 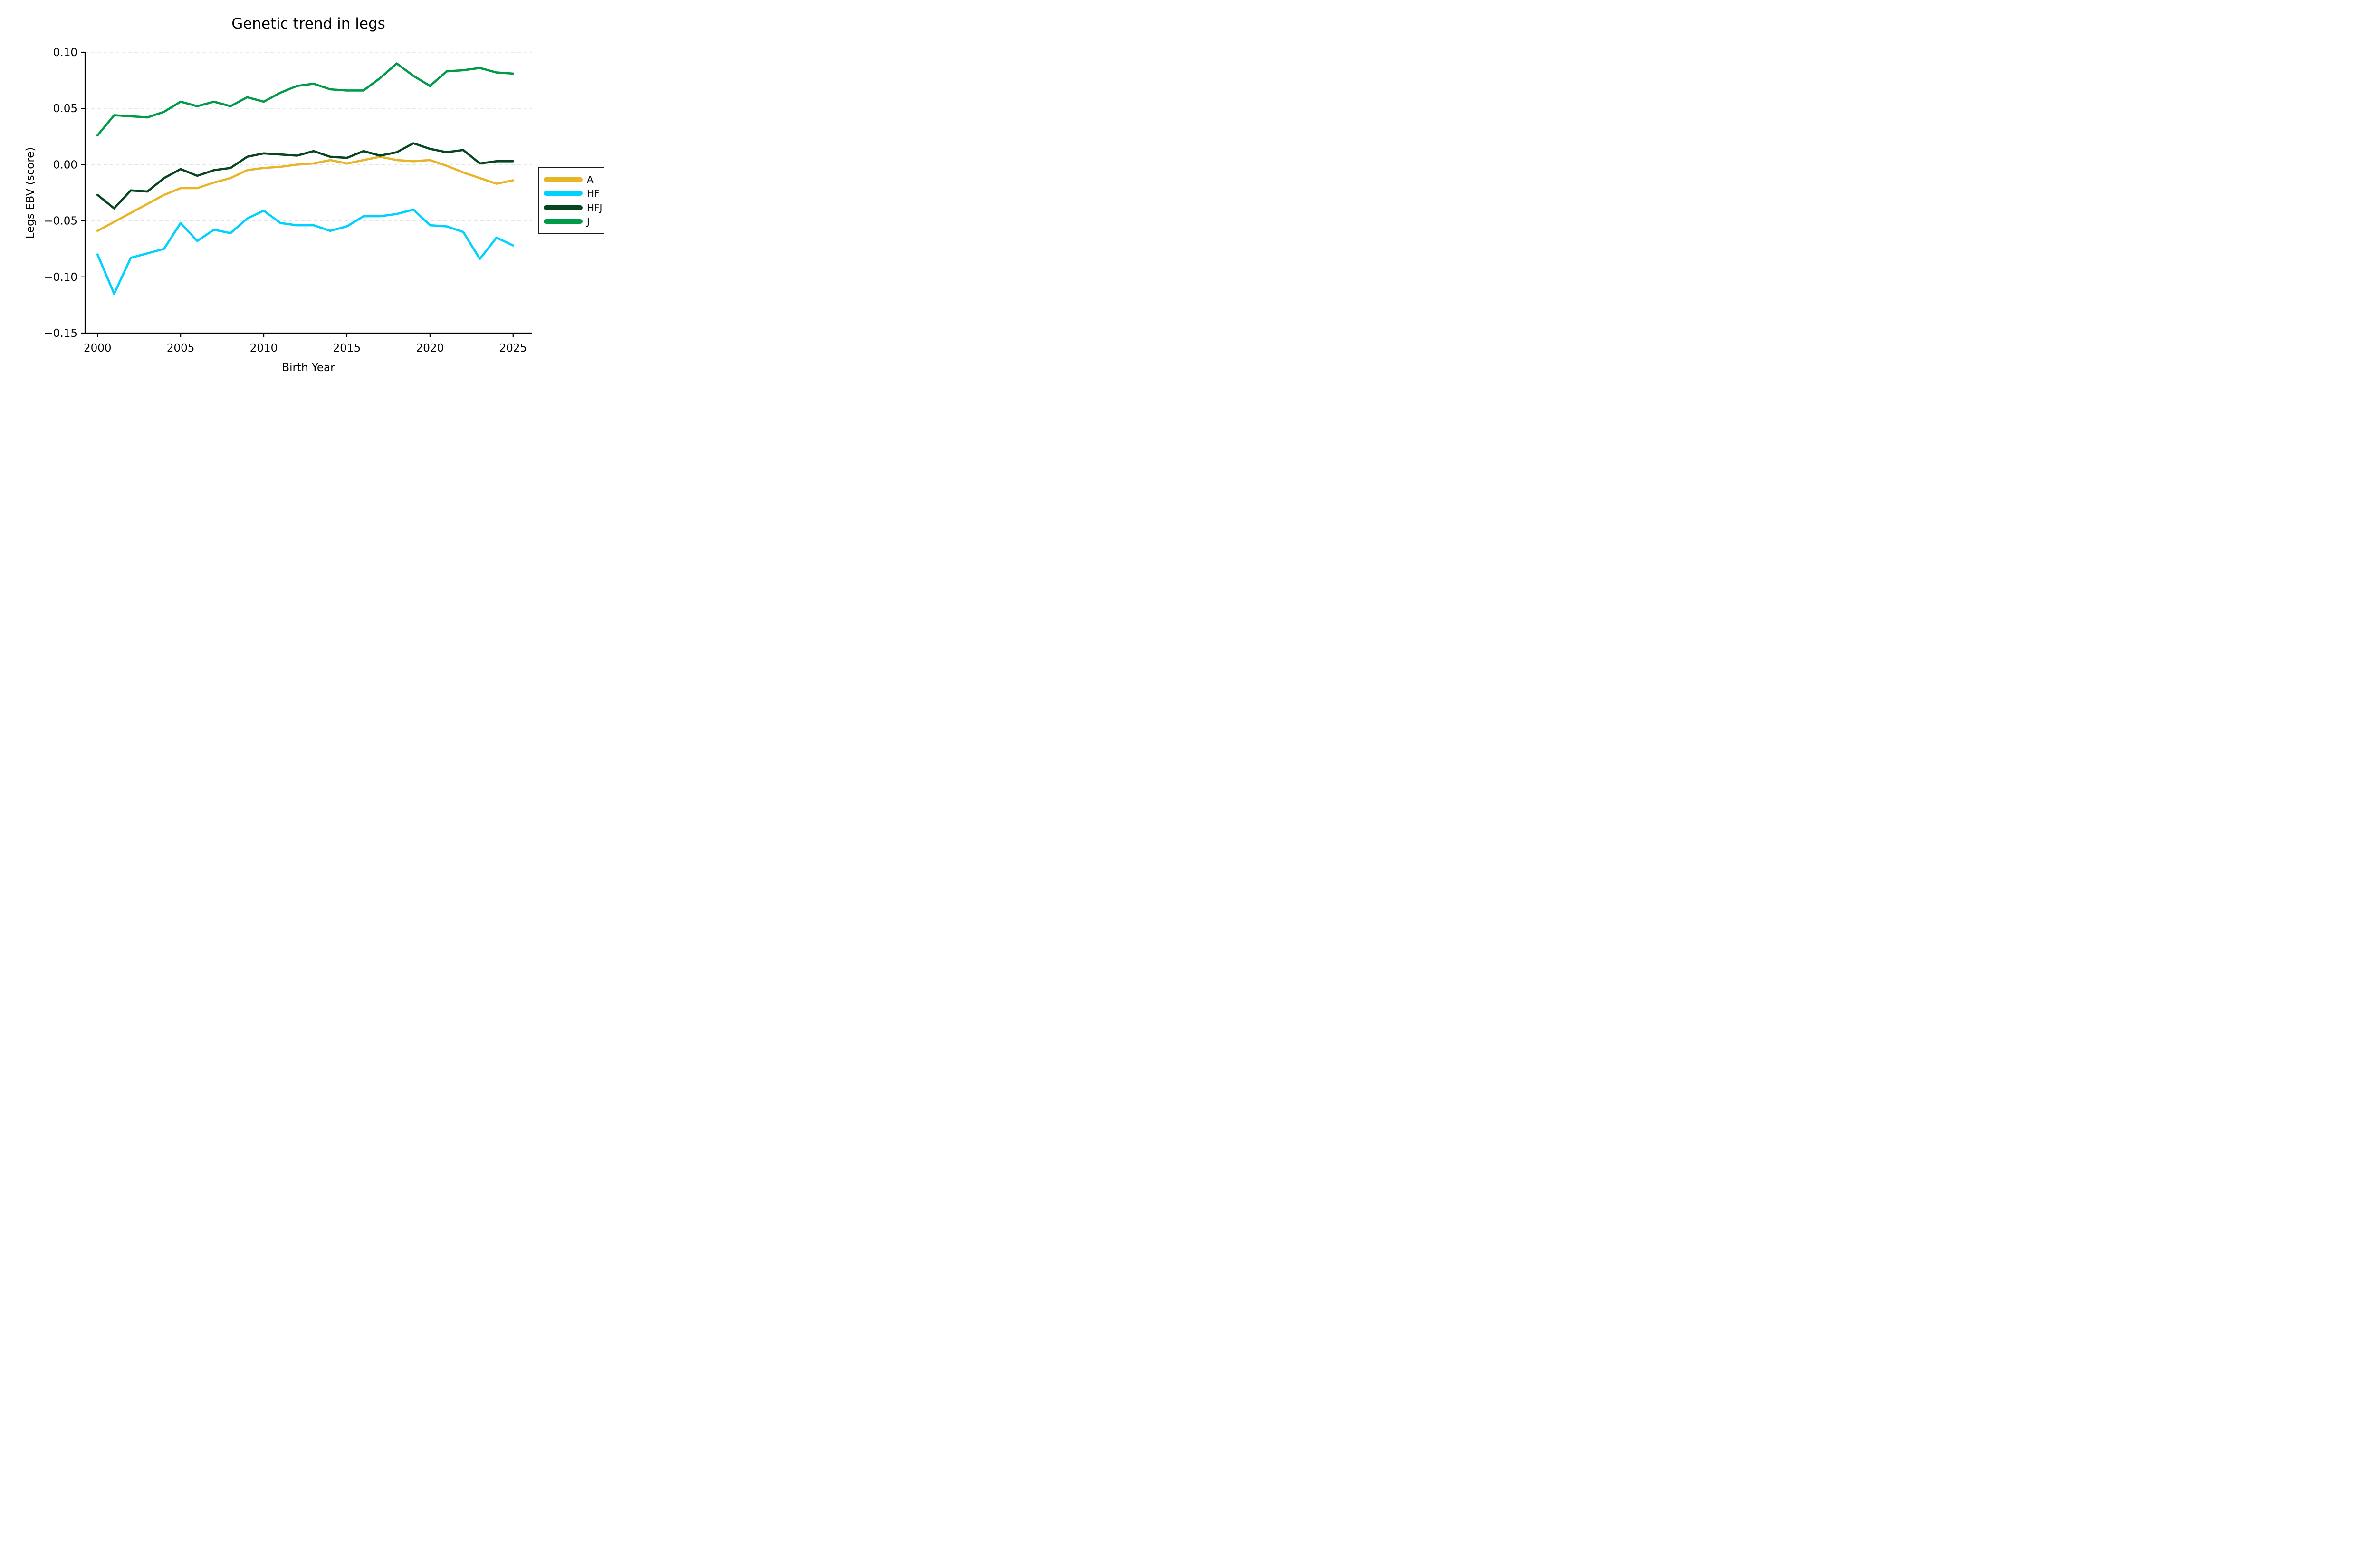 I want to click on x-tick-label: 2010, so click(x=264, y=348).